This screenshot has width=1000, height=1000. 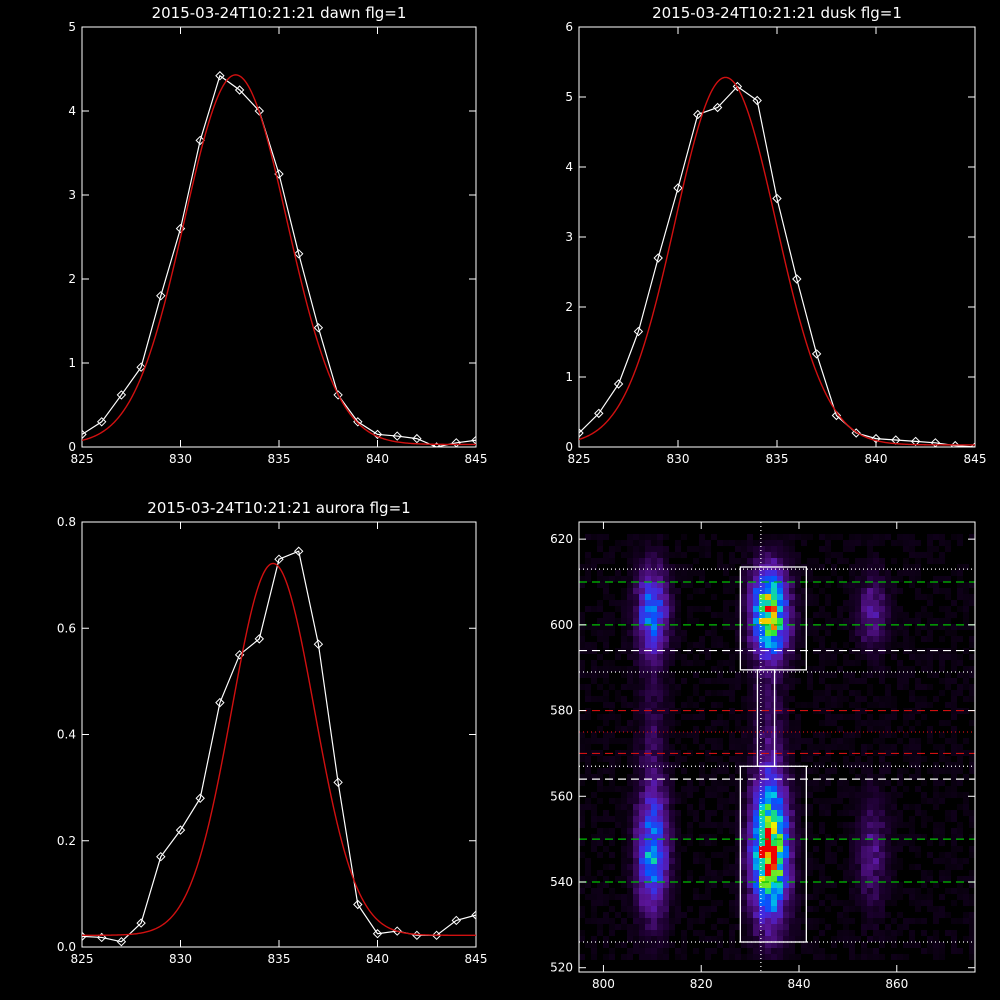 I want to click on dawn-title: 2015-03-24T10:21:21 dawn flg=1, so click(x=279, y=13).